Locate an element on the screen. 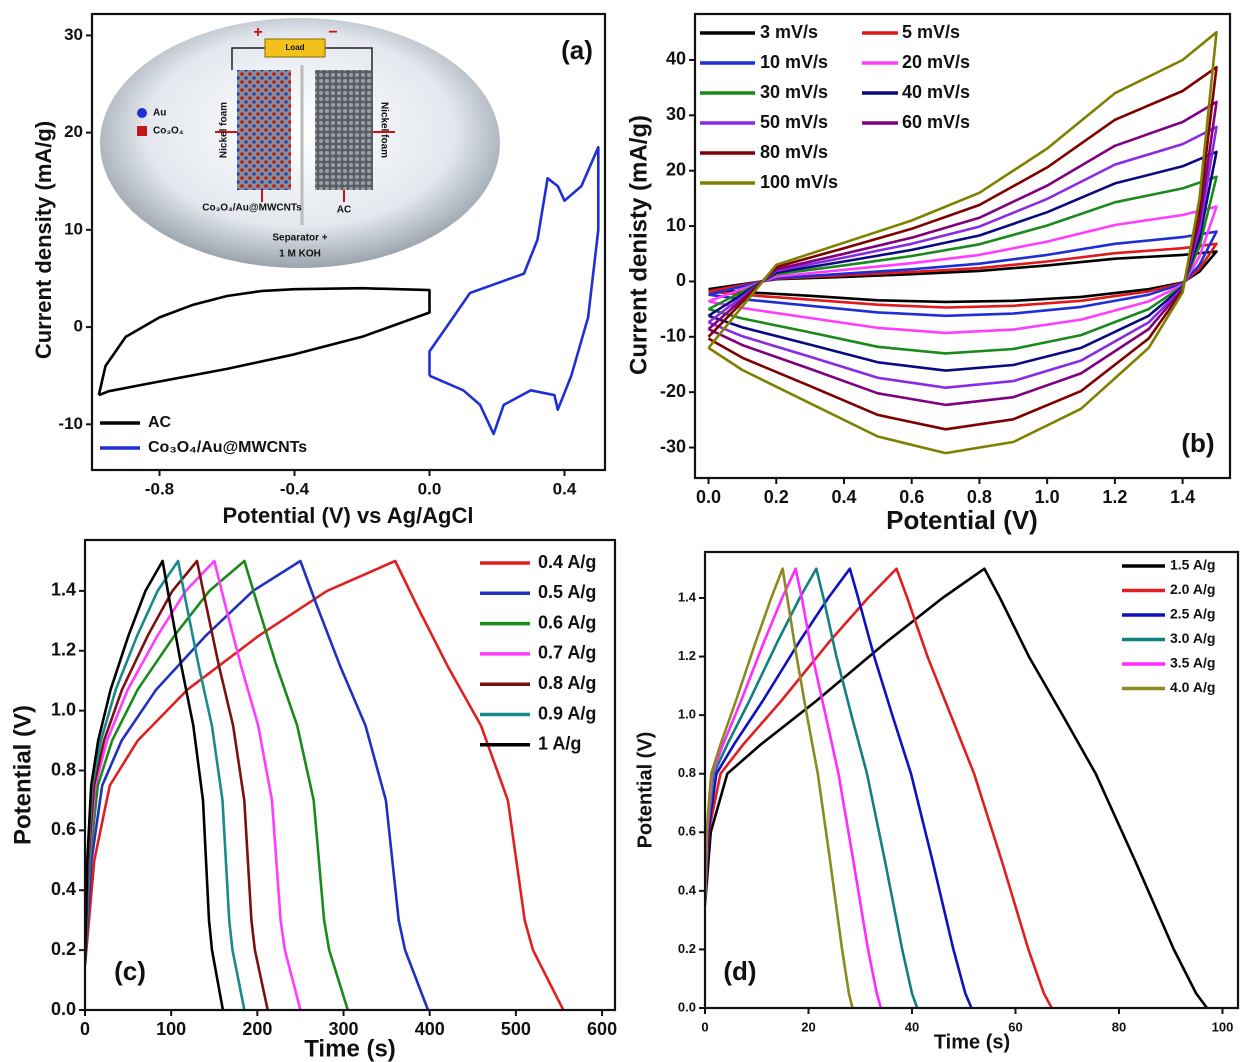 The width and height of the screenshot is (1248, 1062). legend-label: 0.8 A/g is located at coordinates (567, 683).